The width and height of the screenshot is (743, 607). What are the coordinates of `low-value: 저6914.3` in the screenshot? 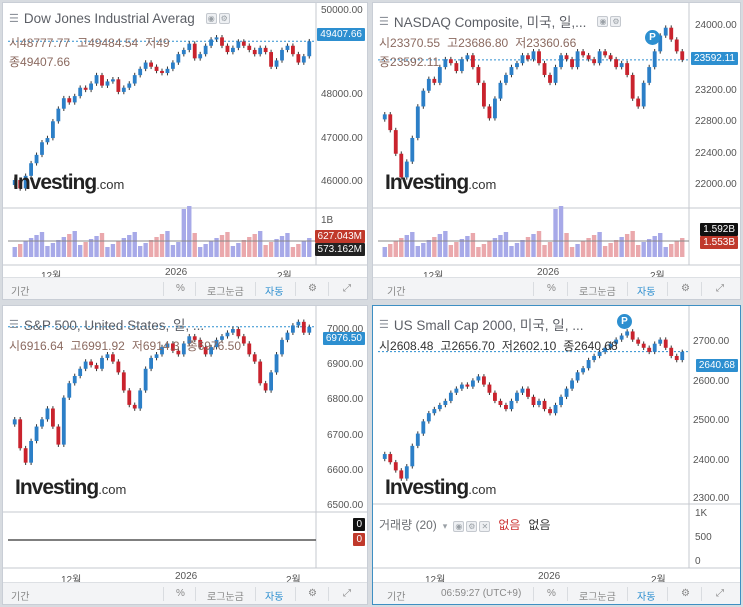 It's located at (155, 346).